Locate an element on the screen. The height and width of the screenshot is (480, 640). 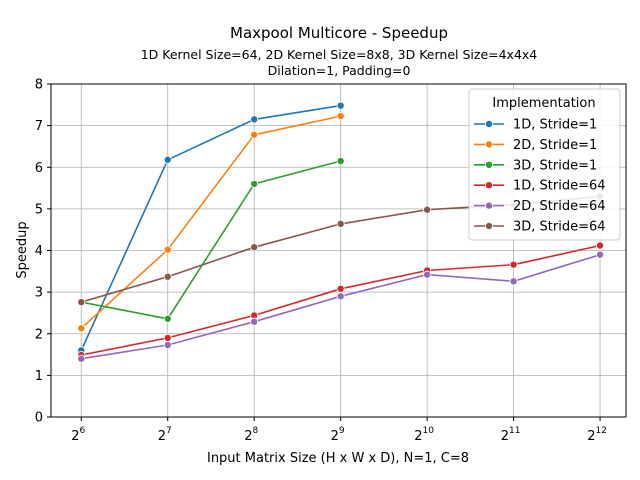
y-tick-label: 7 is located at coordinates (39, 126).